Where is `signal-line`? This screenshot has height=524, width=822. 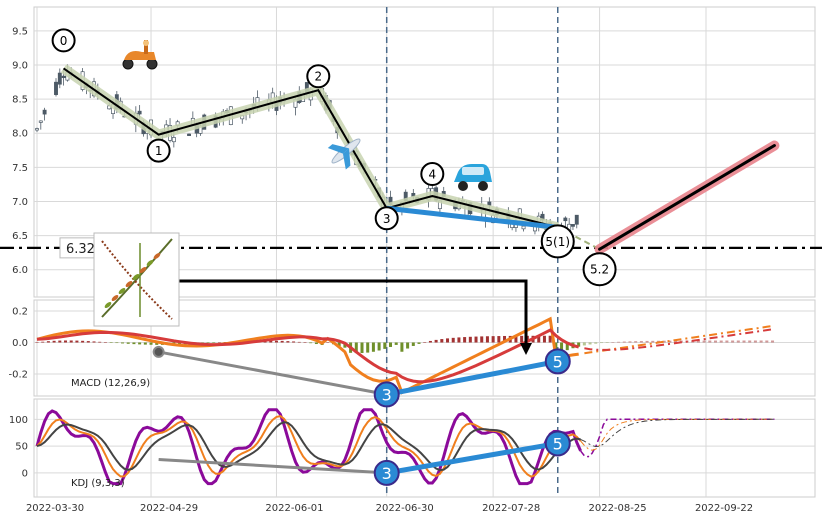 signal-line is located at coordinates (308, 356).